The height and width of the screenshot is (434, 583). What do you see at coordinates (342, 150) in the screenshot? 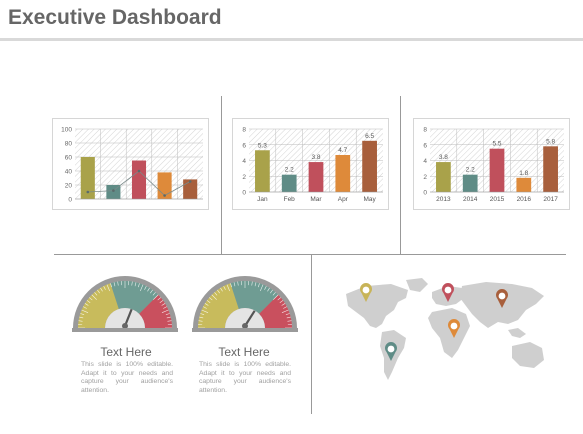
I see `data-label: 4.7` at bounding box center [342, 150].